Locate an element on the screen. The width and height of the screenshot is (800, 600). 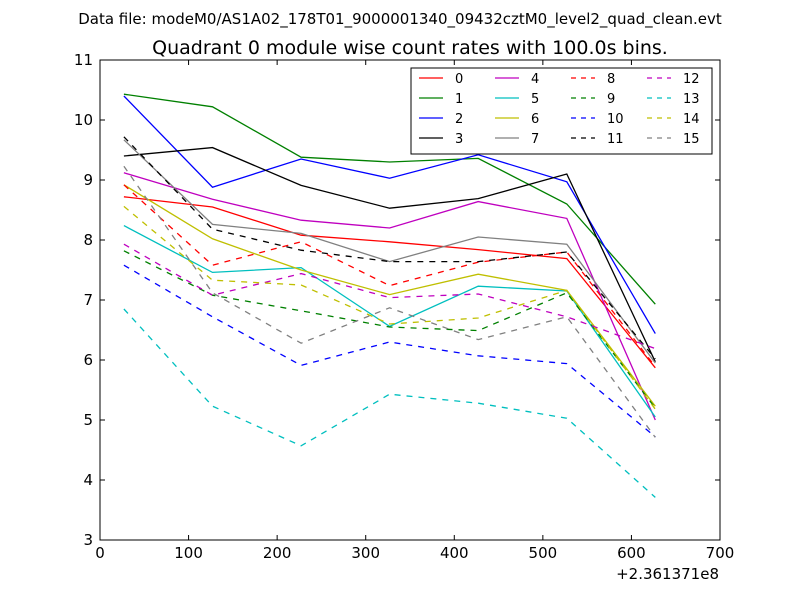
legend-label-14: 14 is located at coordinates (691, 119).